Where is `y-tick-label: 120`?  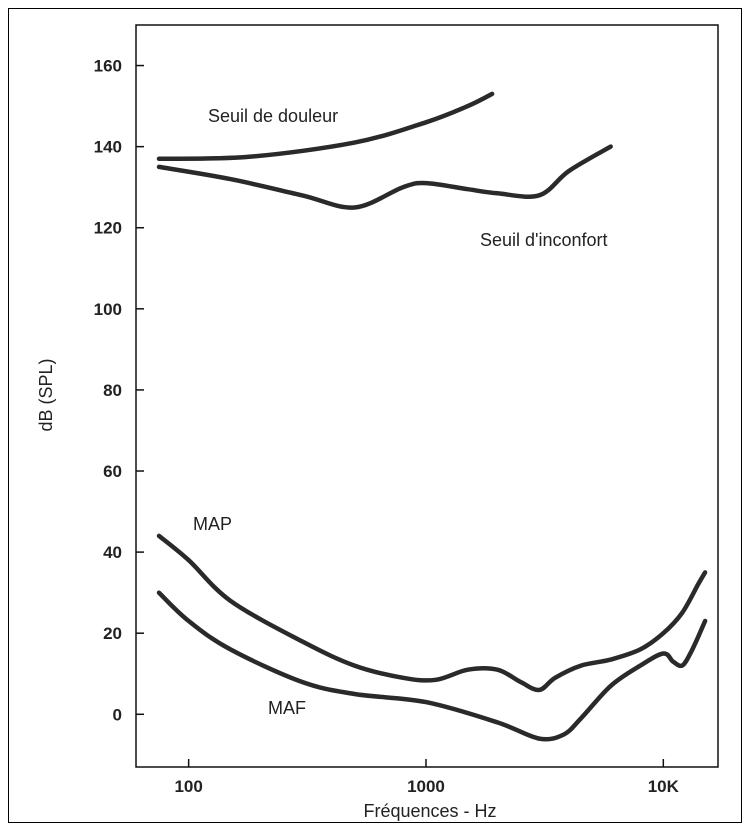 y-tick-label: 120 is located at coordinates (108, 228).